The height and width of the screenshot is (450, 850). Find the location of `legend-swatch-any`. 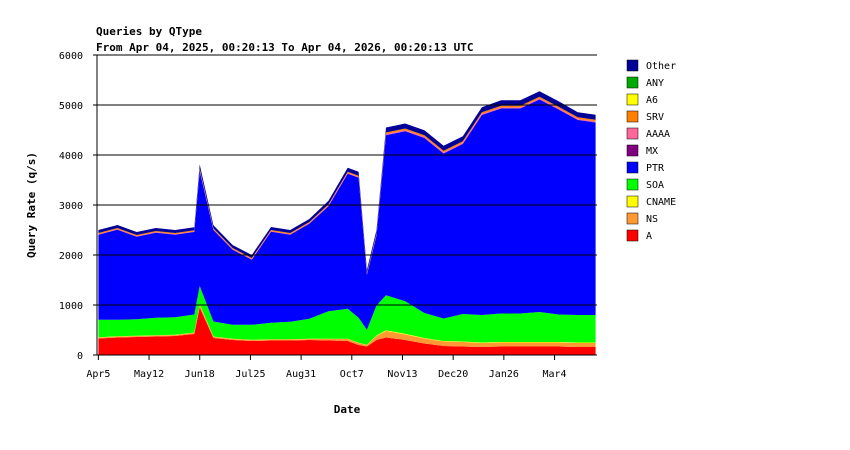

legend-swatch-any is located at coordinates (632, 82).